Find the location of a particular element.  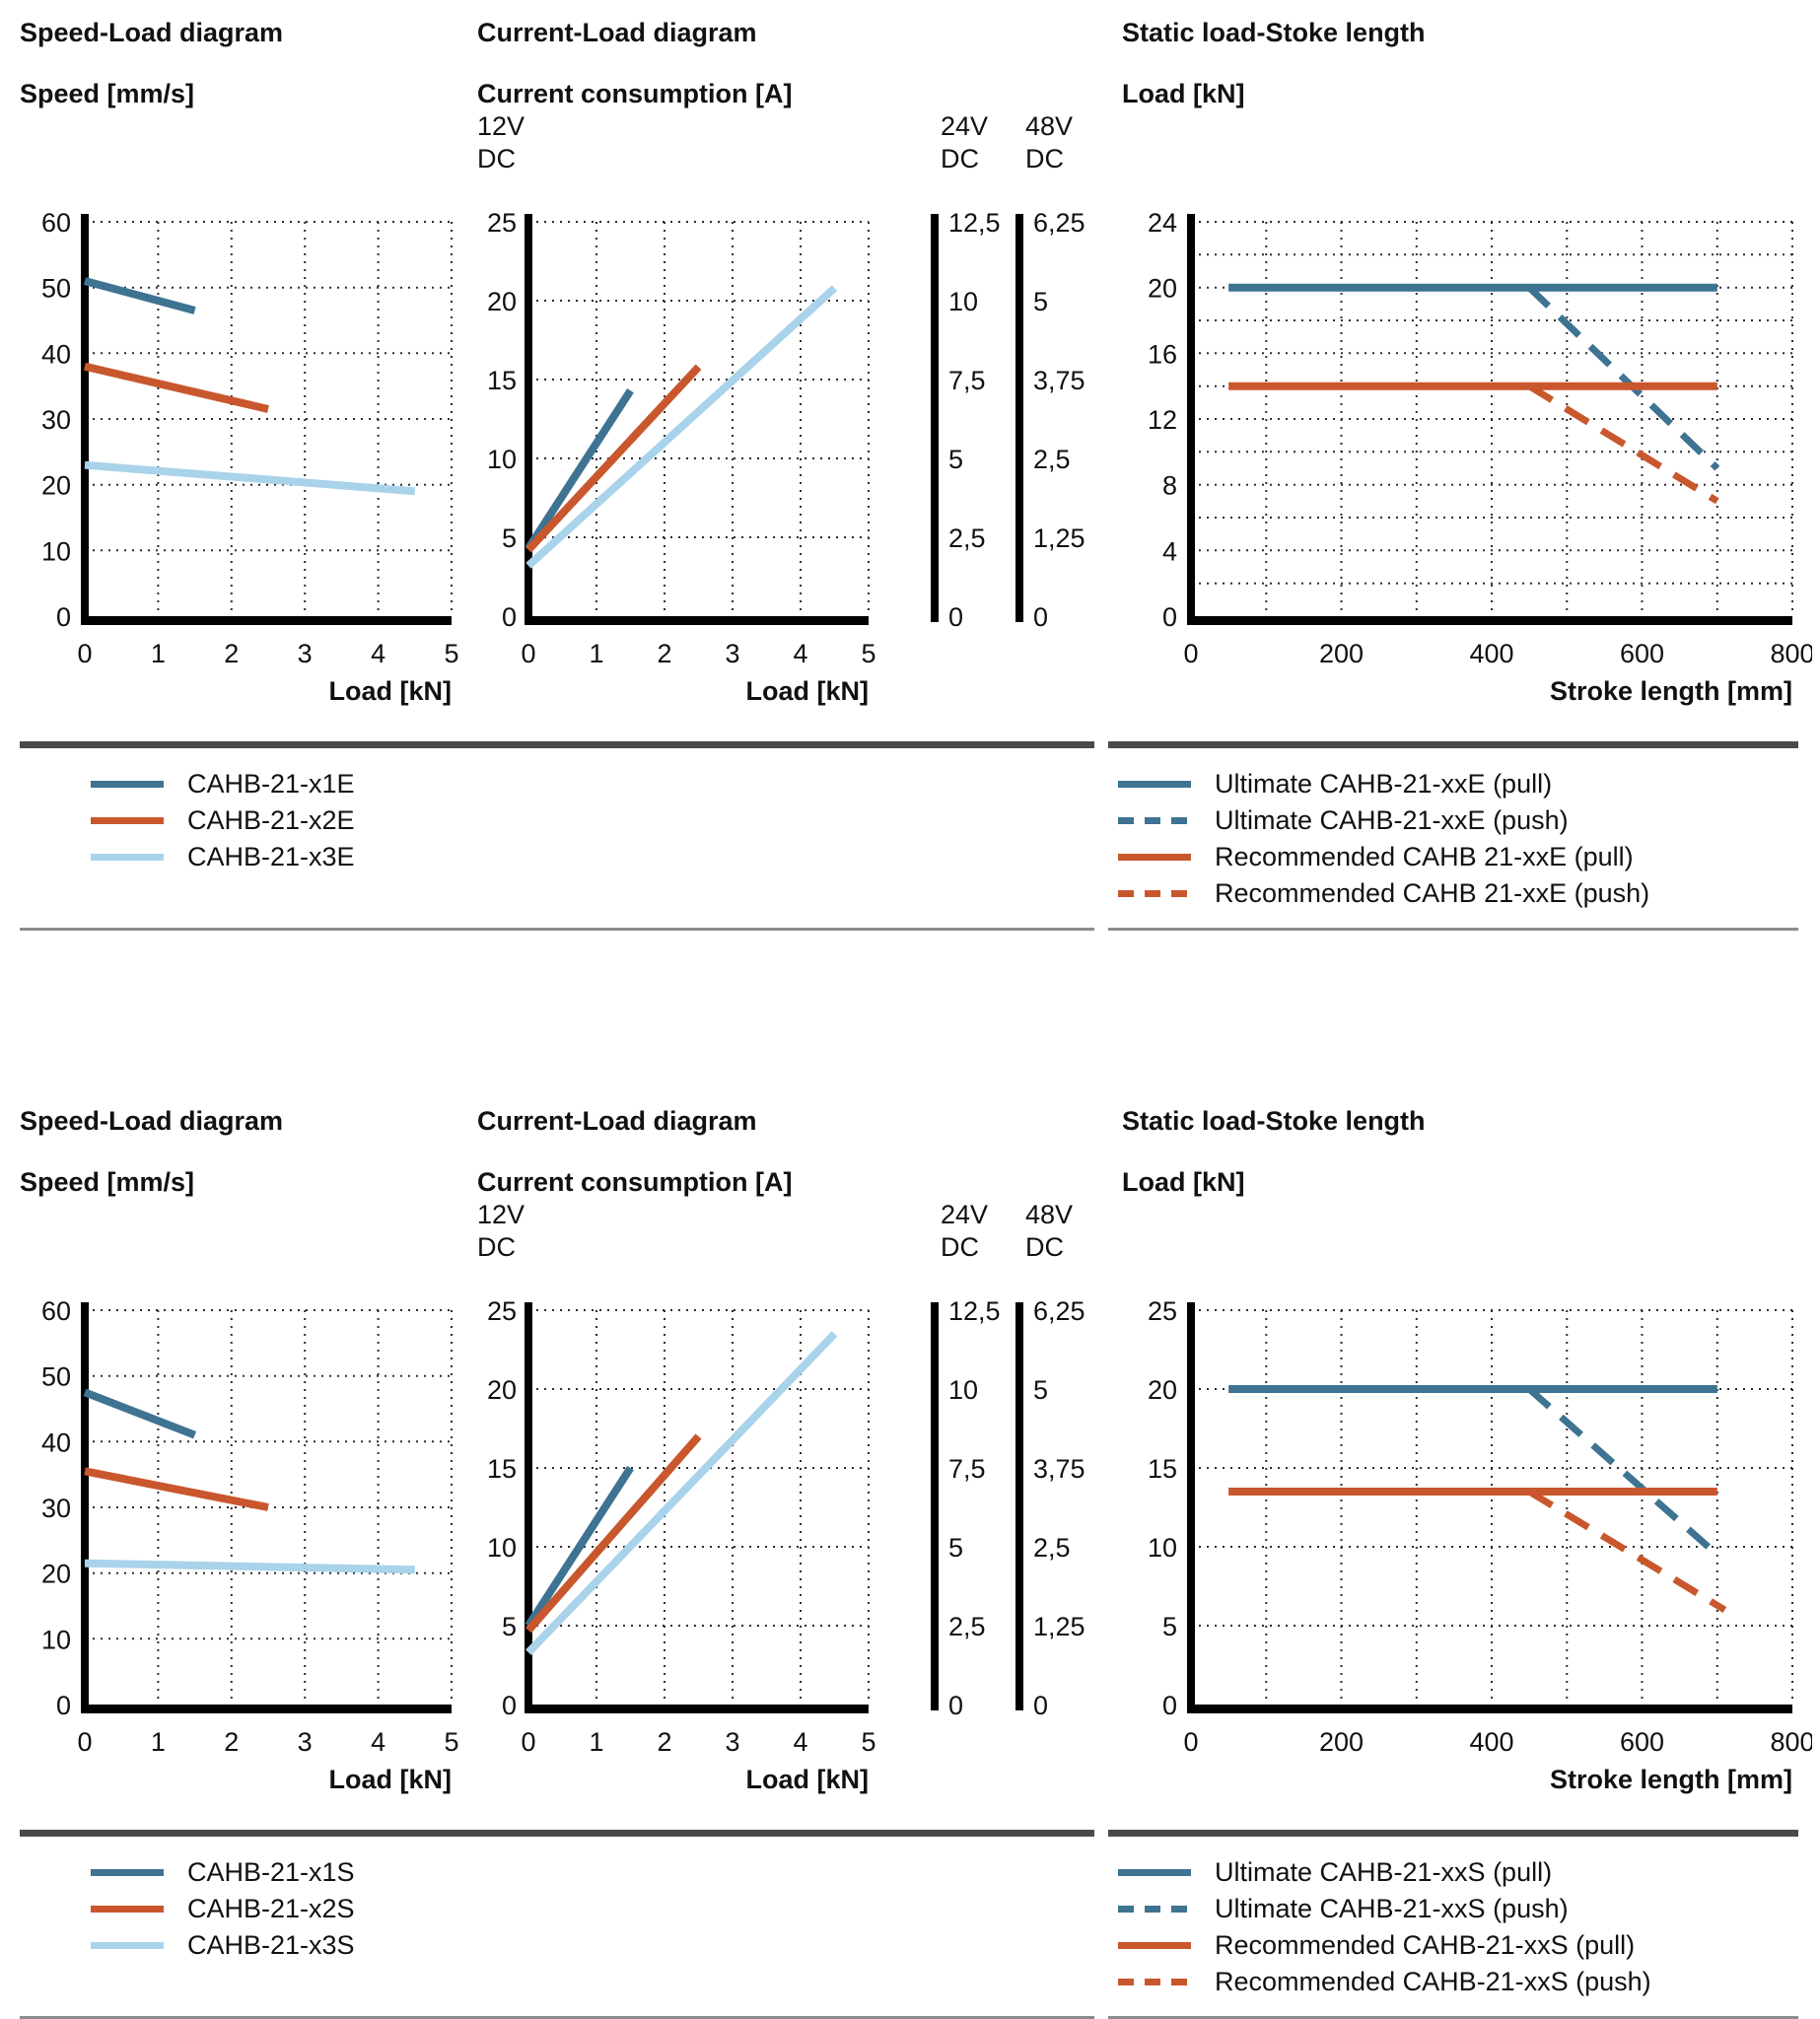

legend-item: Ultimate CAHB-21-xxE (pull) is located at coordinates (1458, 784).